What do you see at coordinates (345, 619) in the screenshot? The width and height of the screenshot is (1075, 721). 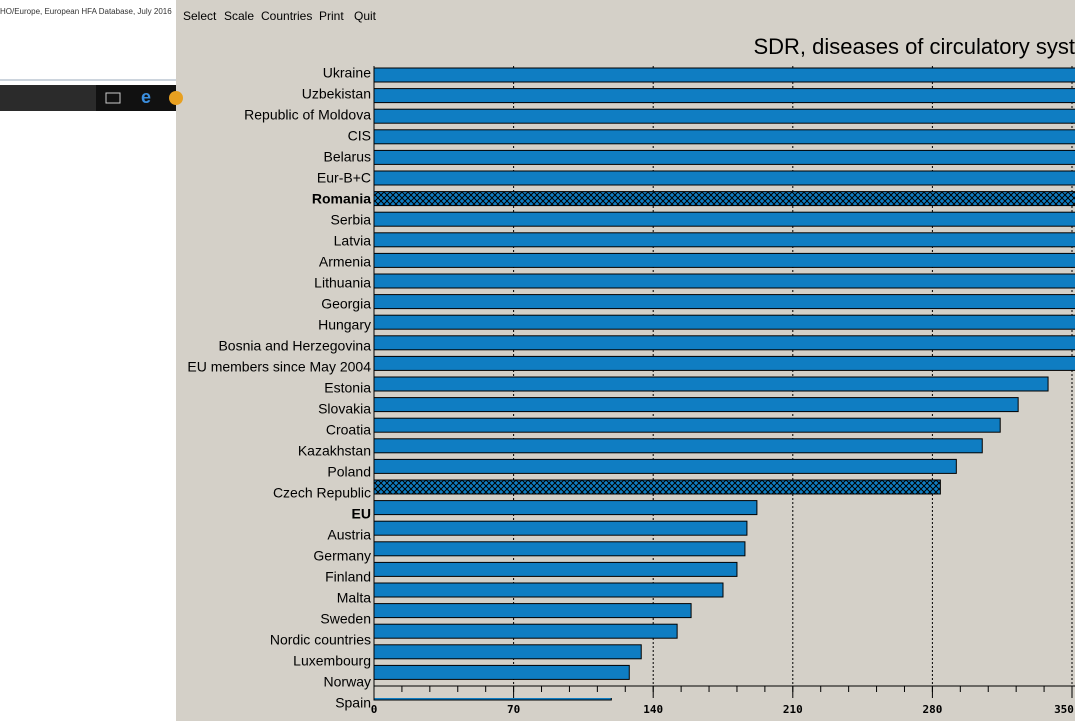 I see `category-label: Sweden` at bounding box center [345, 619].